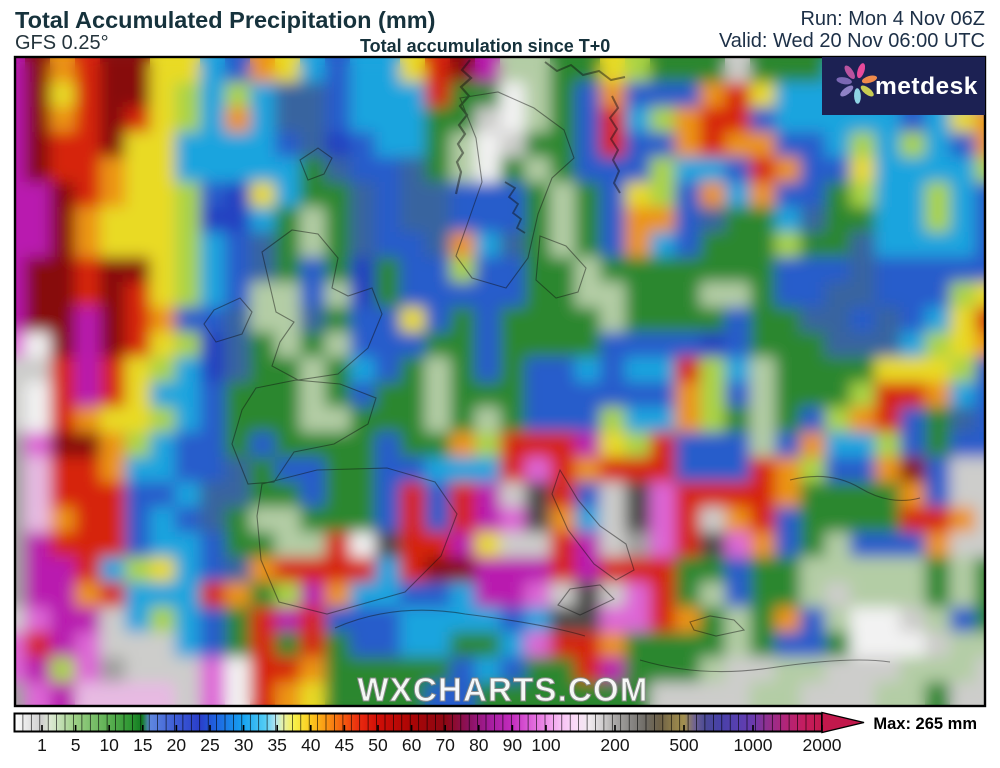 This screenshot has width=1000, height=768. I want to click on svg-text: 90, so click(513, 745).